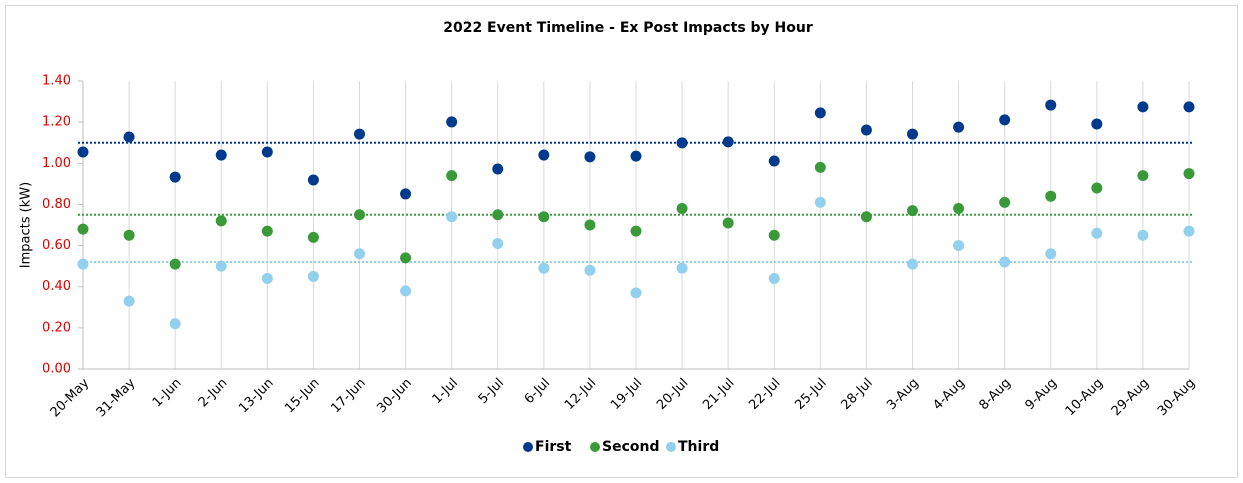 The image size is (1243, 483). What do you see at coordinates (56, 245) in the screenshot?
I see `y-tick-label: 0.60` at bounding box center [56, 245].